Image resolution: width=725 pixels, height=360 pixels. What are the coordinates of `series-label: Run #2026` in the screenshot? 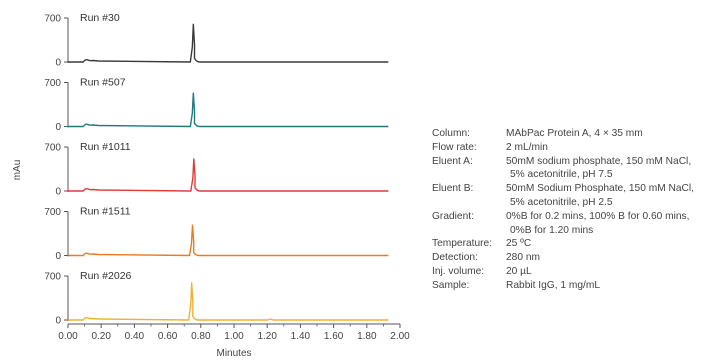 It's located at (106, 276).